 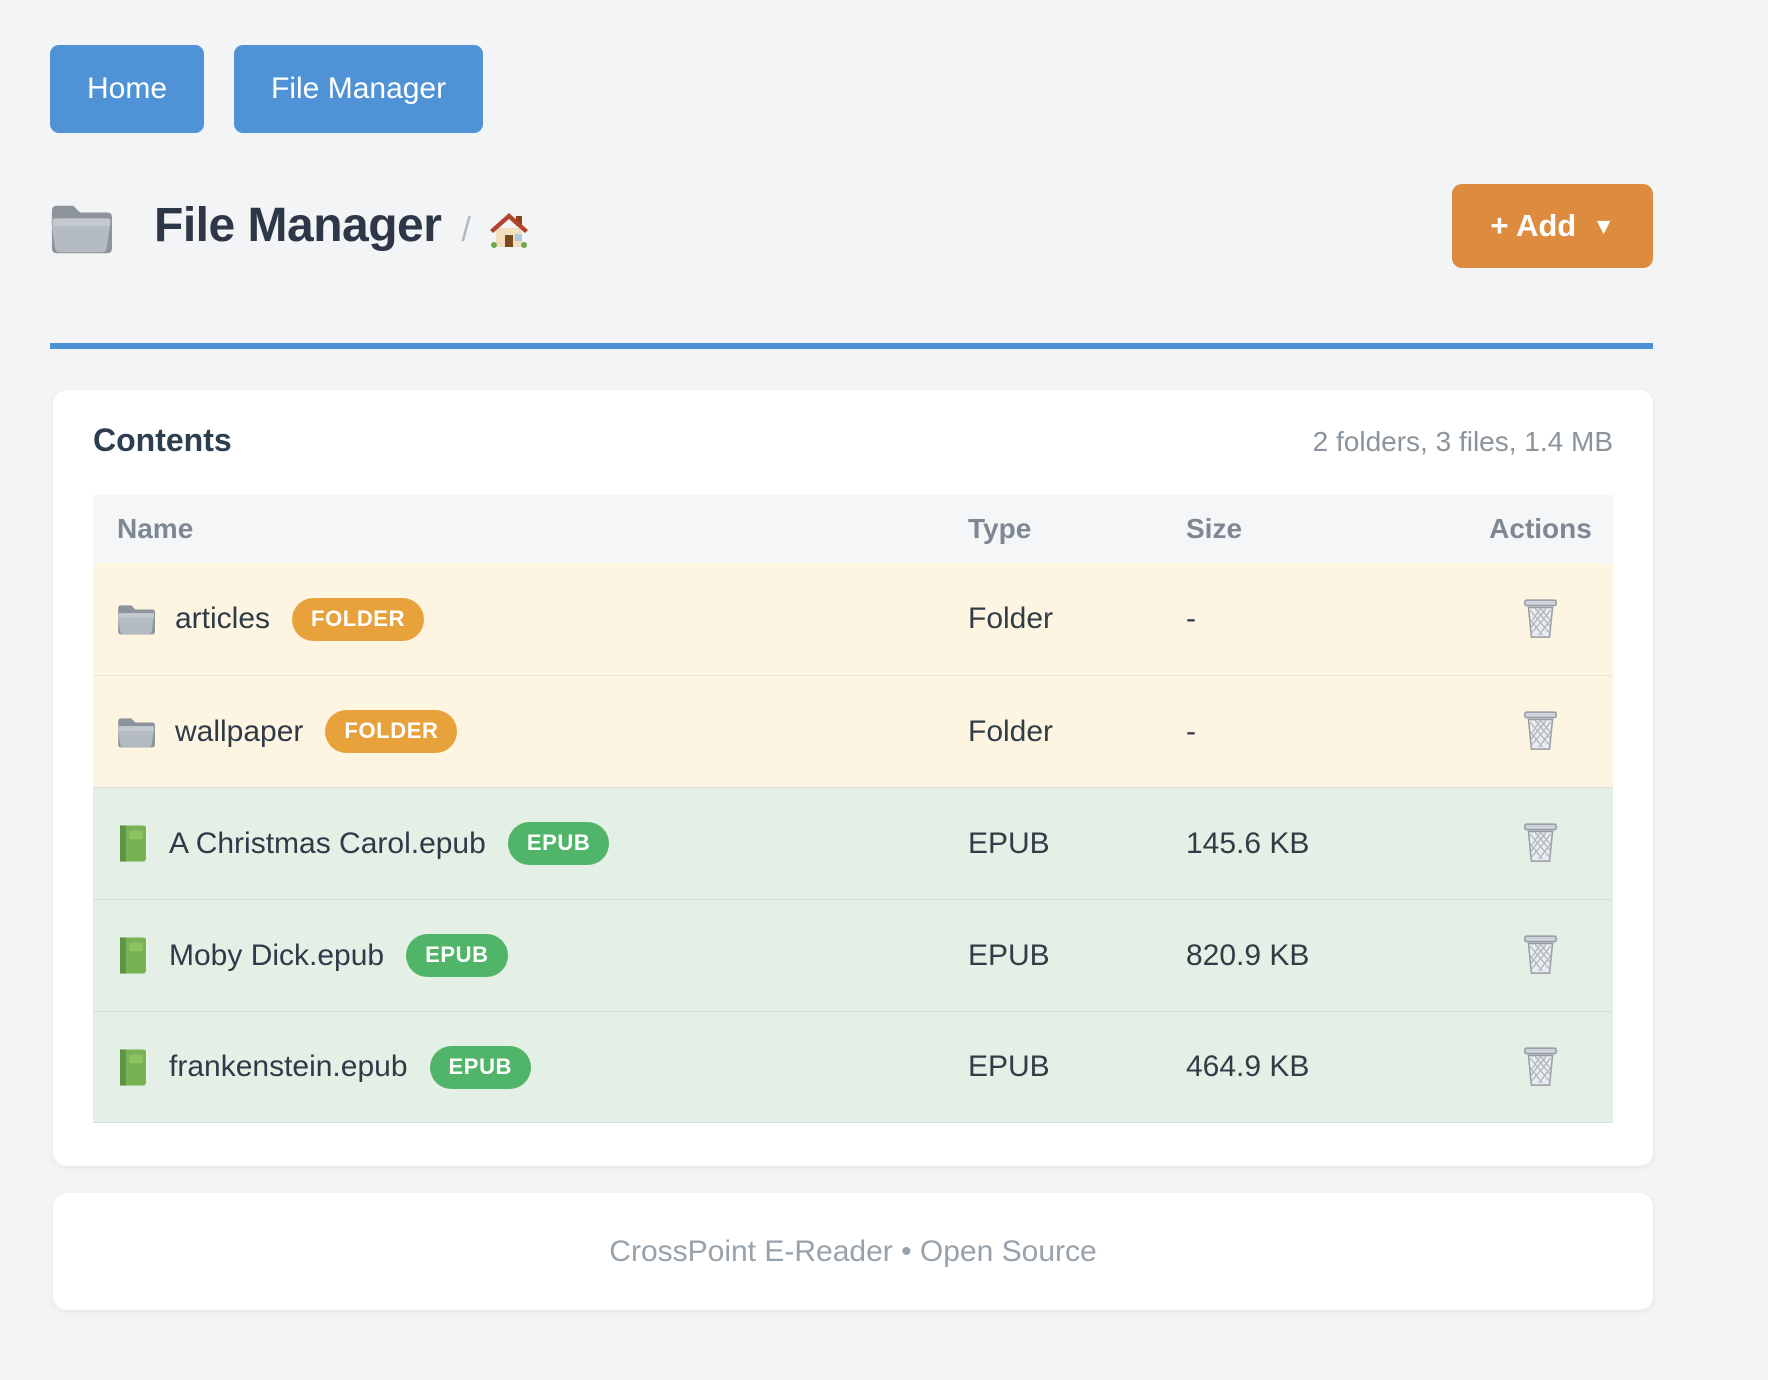 What do you see at coordinates (853, 1067) in the screenshot?
I see `table-row: frankenstein.epub EPUB EPUB 464.9 KB` at bounding box center [853, 1067].